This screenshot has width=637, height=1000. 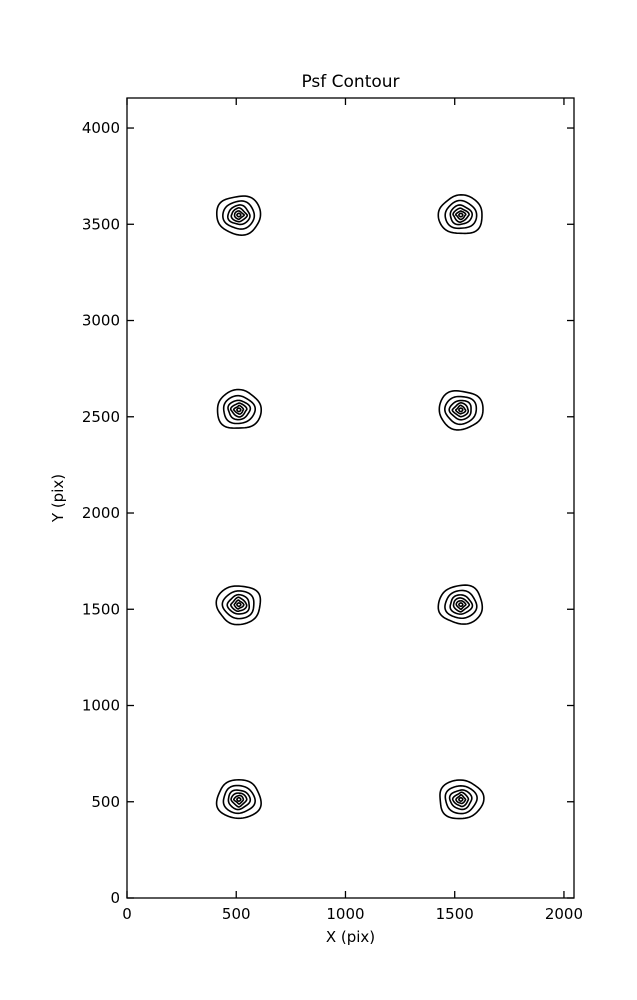 What do you see at coordinates (101, 609) in the screenshot?
I see `y-tick-label: 1500` at bounding box center [101, 609].